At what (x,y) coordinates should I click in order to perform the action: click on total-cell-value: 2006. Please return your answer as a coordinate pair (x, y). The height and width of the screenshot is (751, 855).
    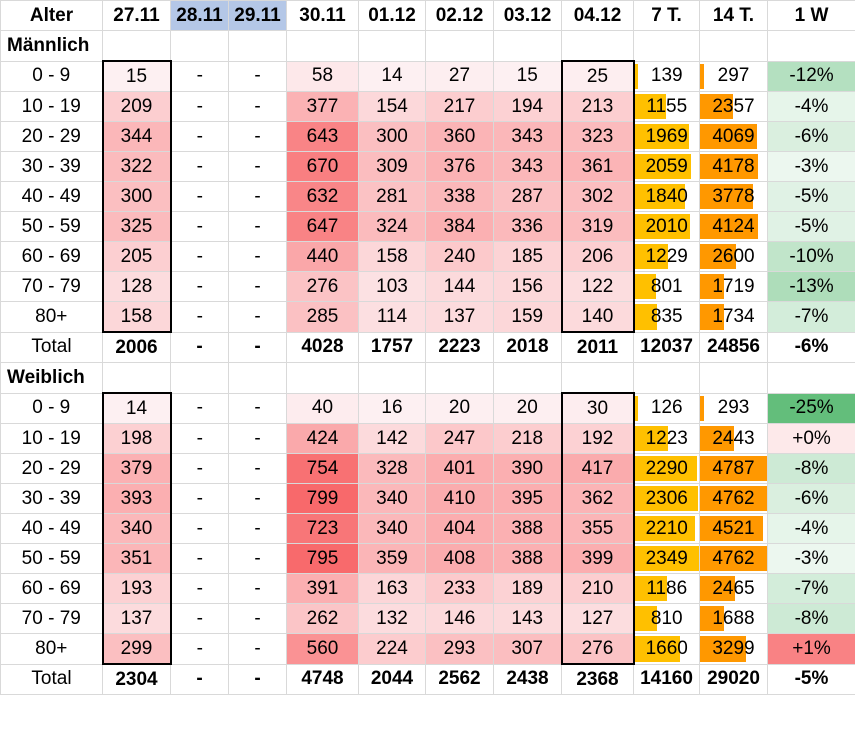
    Looking at the image, I should click on (136, 347).